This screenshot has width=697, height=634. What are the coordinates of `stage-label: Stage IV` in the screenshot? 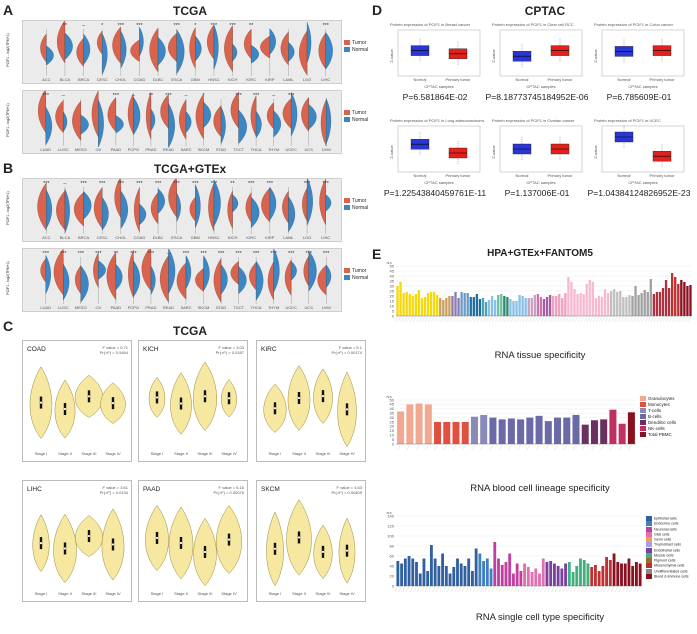 It's located at (113, 453).